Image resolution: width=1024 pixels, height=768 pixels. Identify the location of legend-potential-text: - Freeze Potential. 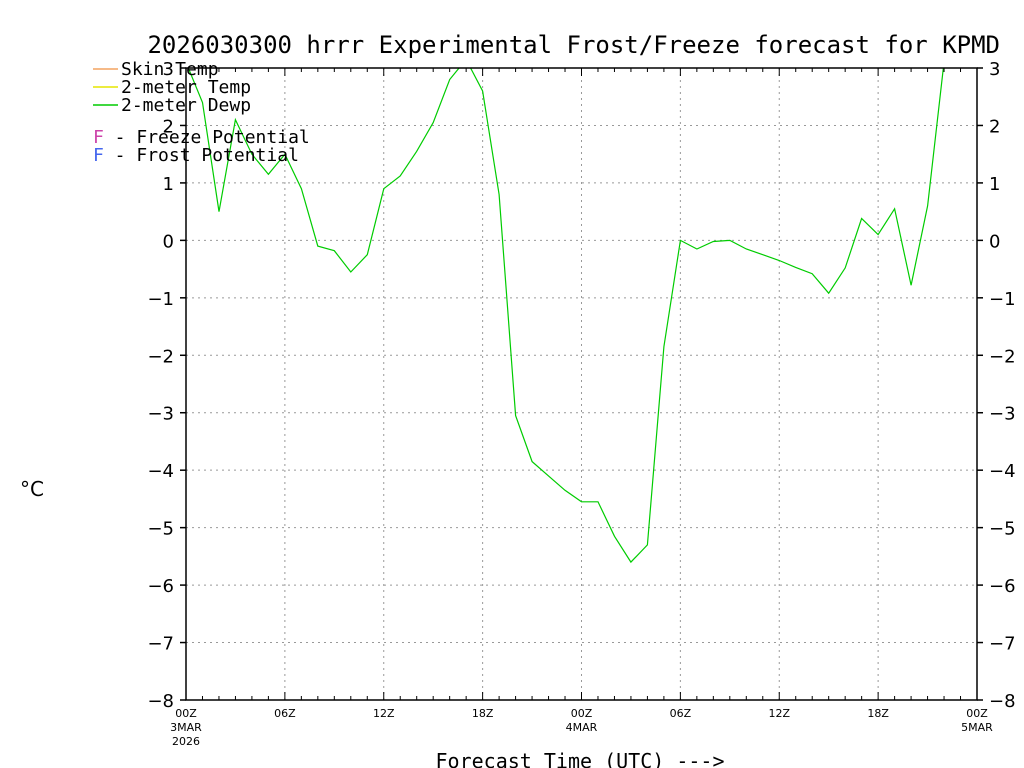
(207, 137).